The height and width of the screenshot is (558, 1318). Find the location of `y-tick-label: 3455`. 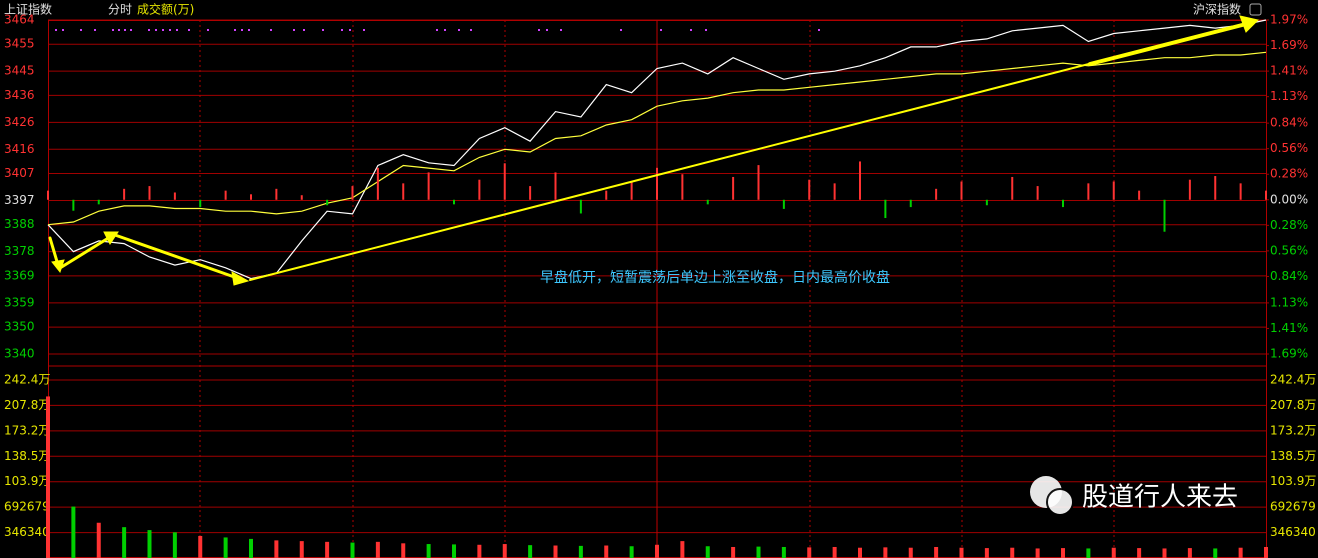

y-tick-label: 3455 is located at coordinates (19, 44).